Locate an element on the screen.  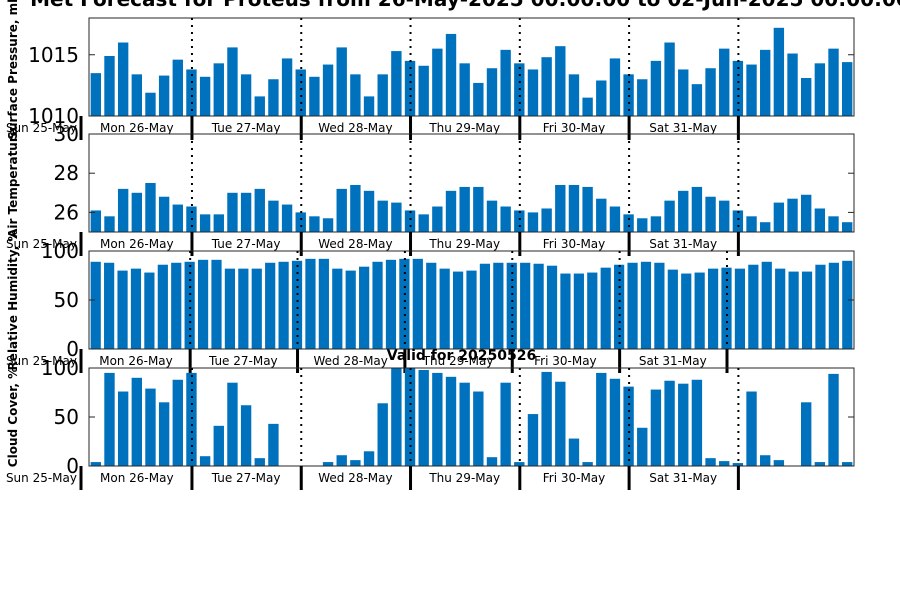
y-axis-label: Surface Pressure, mb is located at coordinates (13, 70).